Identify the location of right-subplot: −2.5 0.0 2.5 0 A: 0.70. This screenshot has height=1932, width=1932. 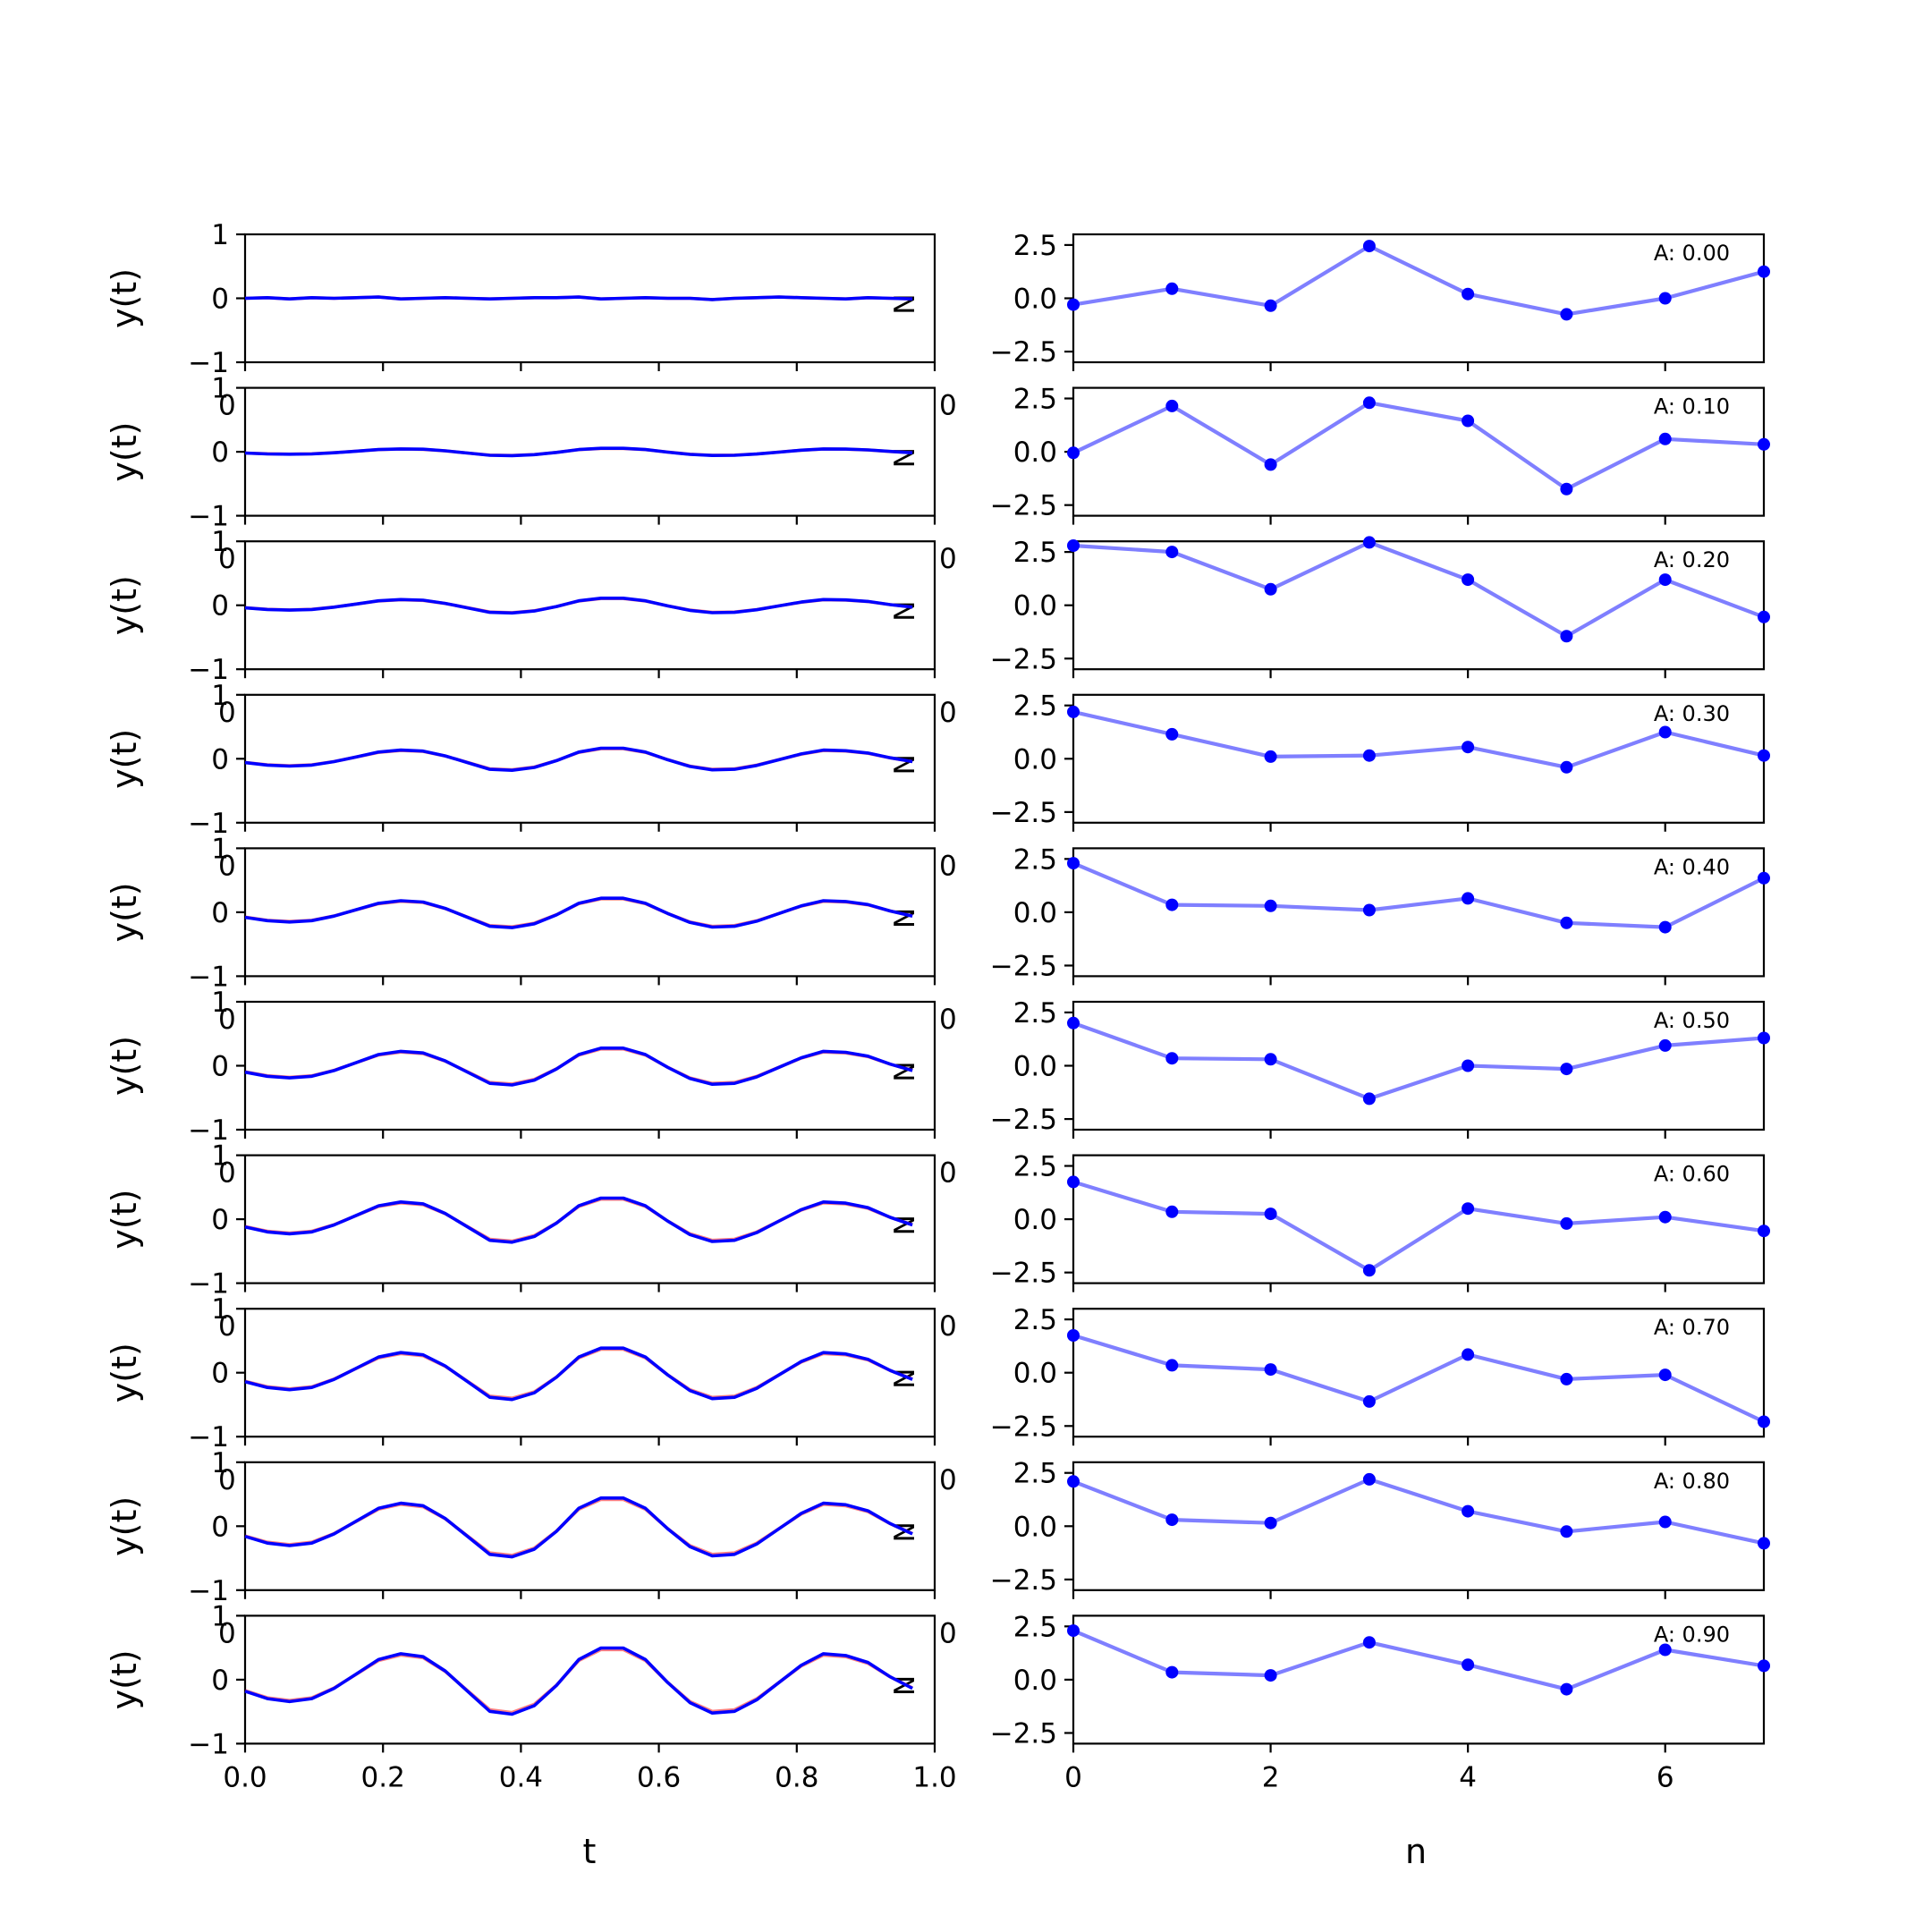
(1354, 1375).